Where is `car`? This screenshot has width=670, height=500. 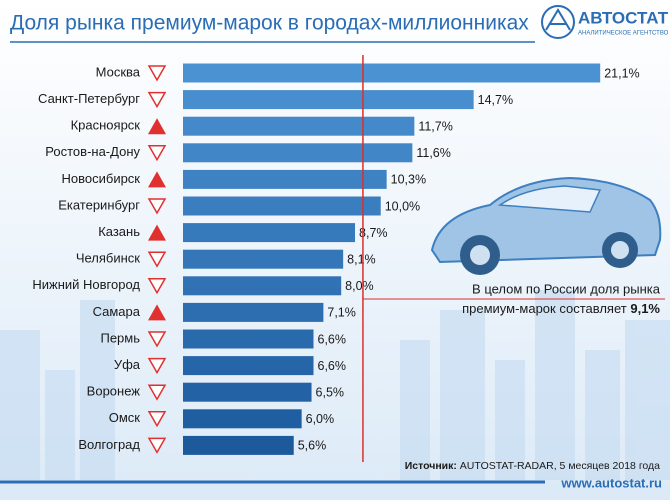
car is located at coordinates (546, 225).